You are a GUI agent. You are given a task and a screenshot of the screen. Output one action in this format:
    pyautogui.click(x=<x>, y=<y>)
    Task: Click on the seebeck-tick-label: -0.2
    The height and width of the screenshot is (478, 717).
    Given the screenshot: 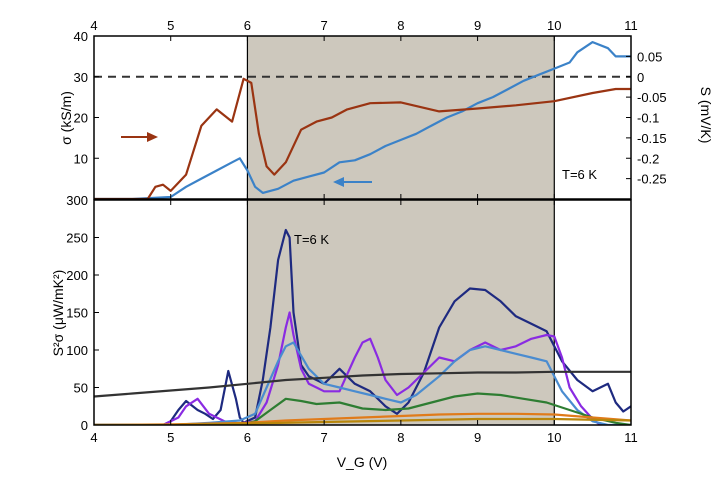 What is the action you would take?
    pyautogui.click(x=648, y=158)
    